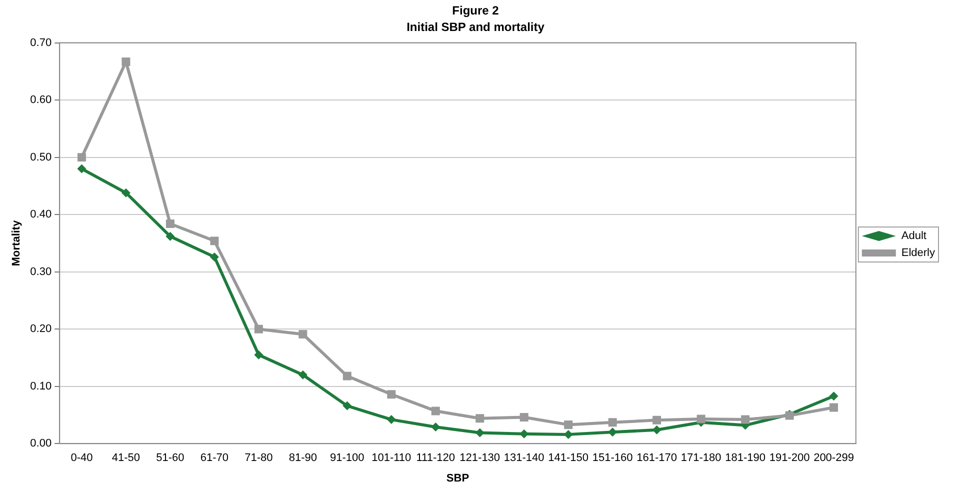  I want to click on x-tick-label: 81-90, so click(302, 458).